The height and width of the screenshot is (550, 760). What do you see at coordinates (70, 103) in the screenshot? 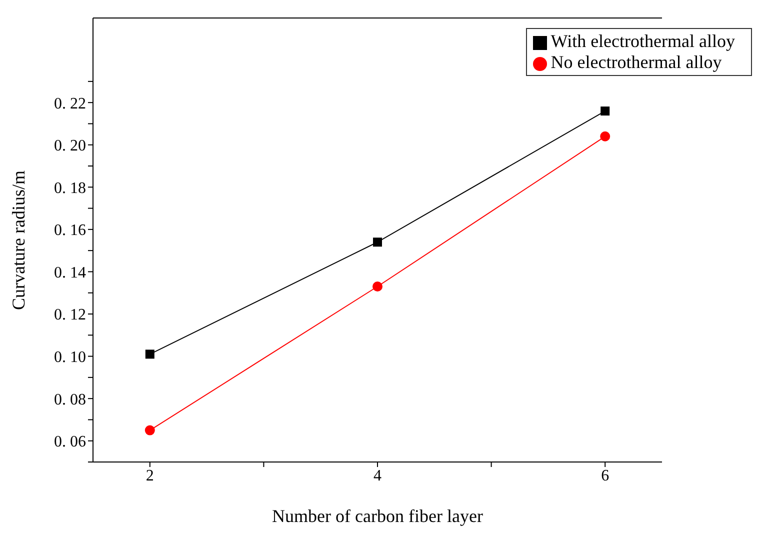
I see `y-tick-label: 0. 22` at bounding box center [70, 103].